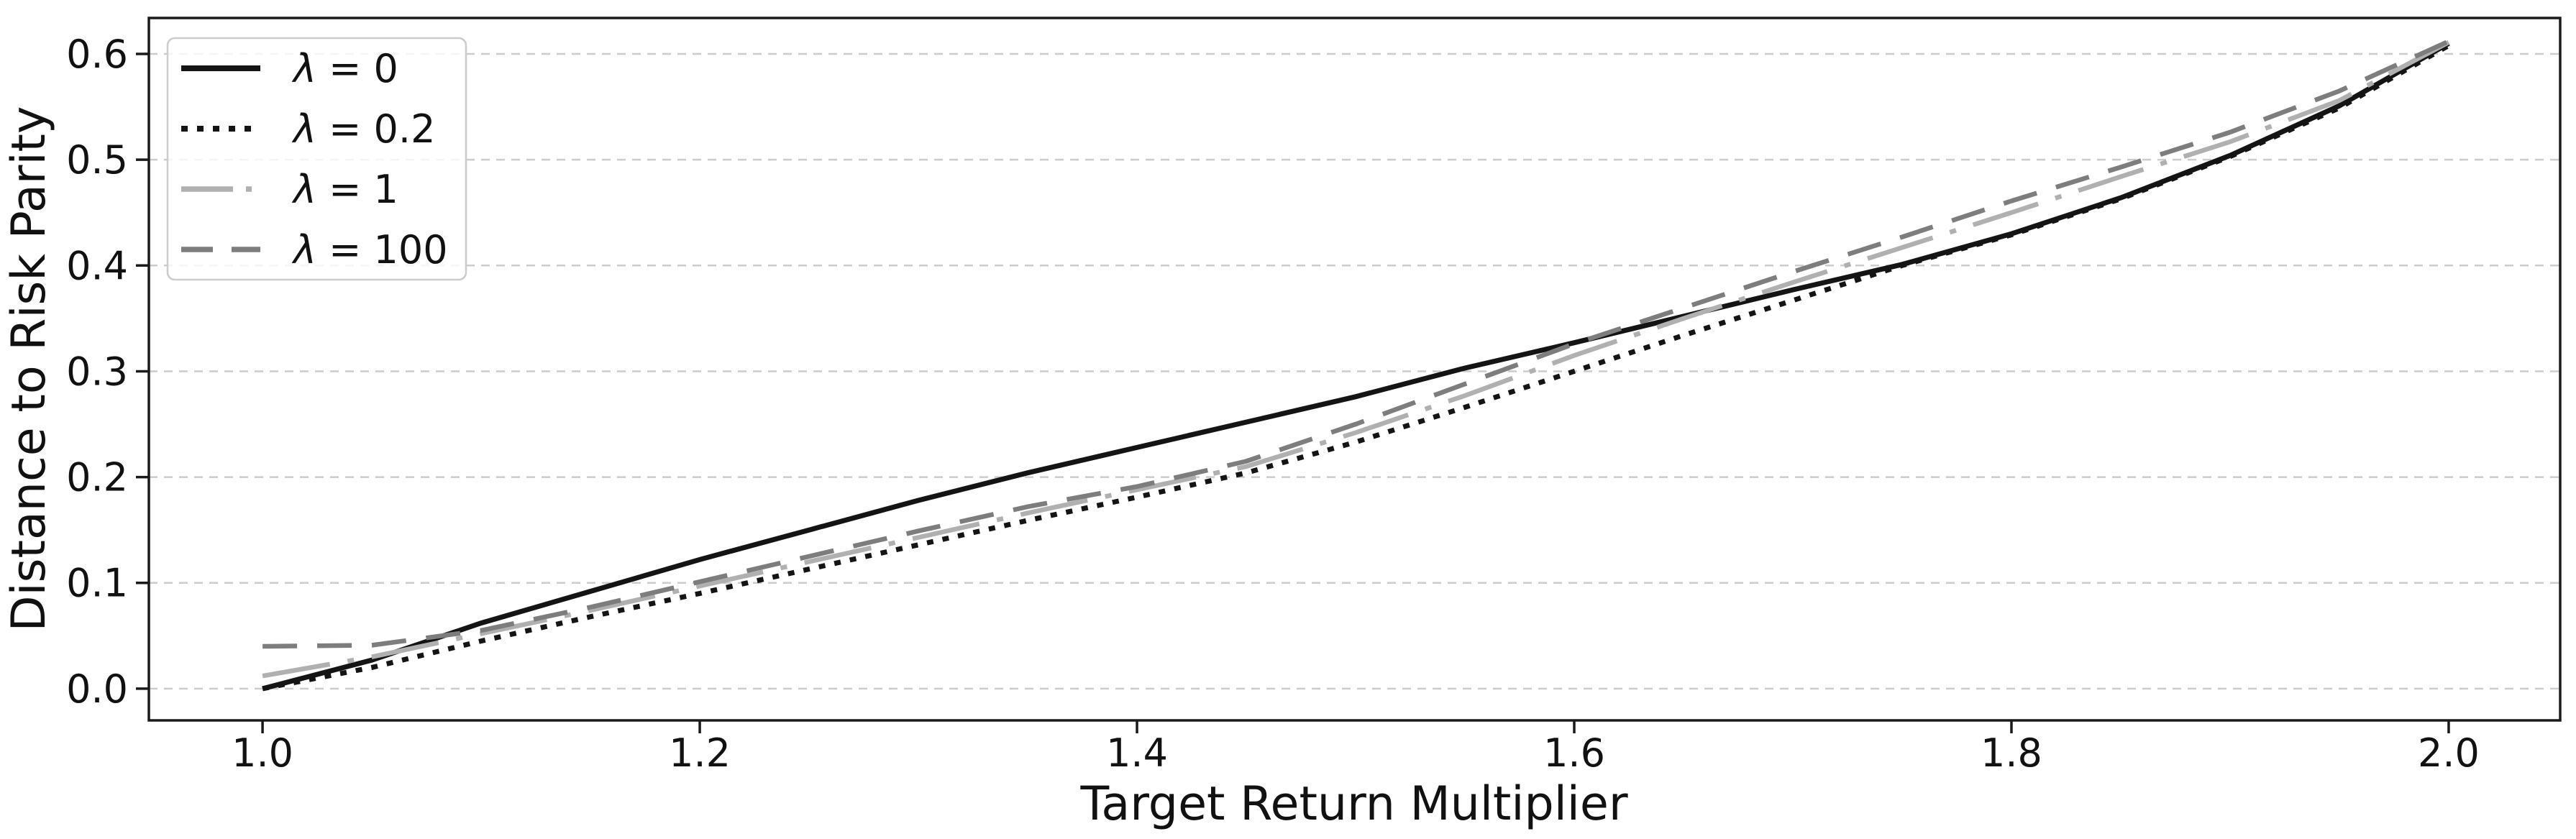 The height and width of the screenshot is (839, 2576). I want to click on y-tick-label: 0.3, so click(97, 371).